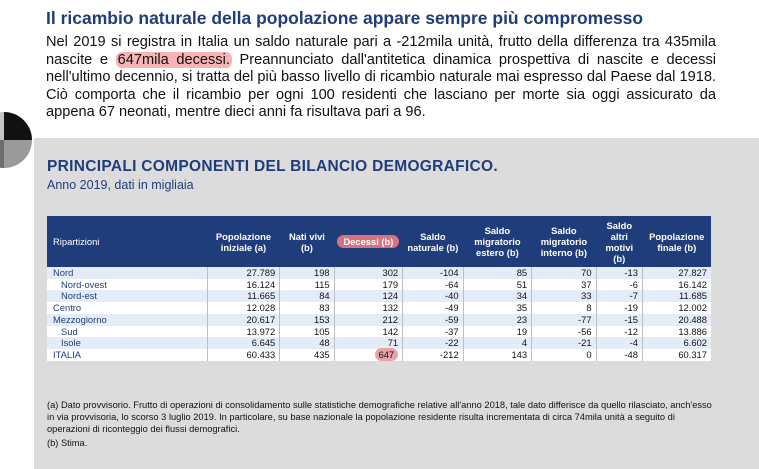 Image resolution: width=759 pixels, height=469 pixels. What do you see at coordinates (386, 354) in the screenshot?
I see `highlighted-total-decessi: 647` at bounding box center [386, 354].